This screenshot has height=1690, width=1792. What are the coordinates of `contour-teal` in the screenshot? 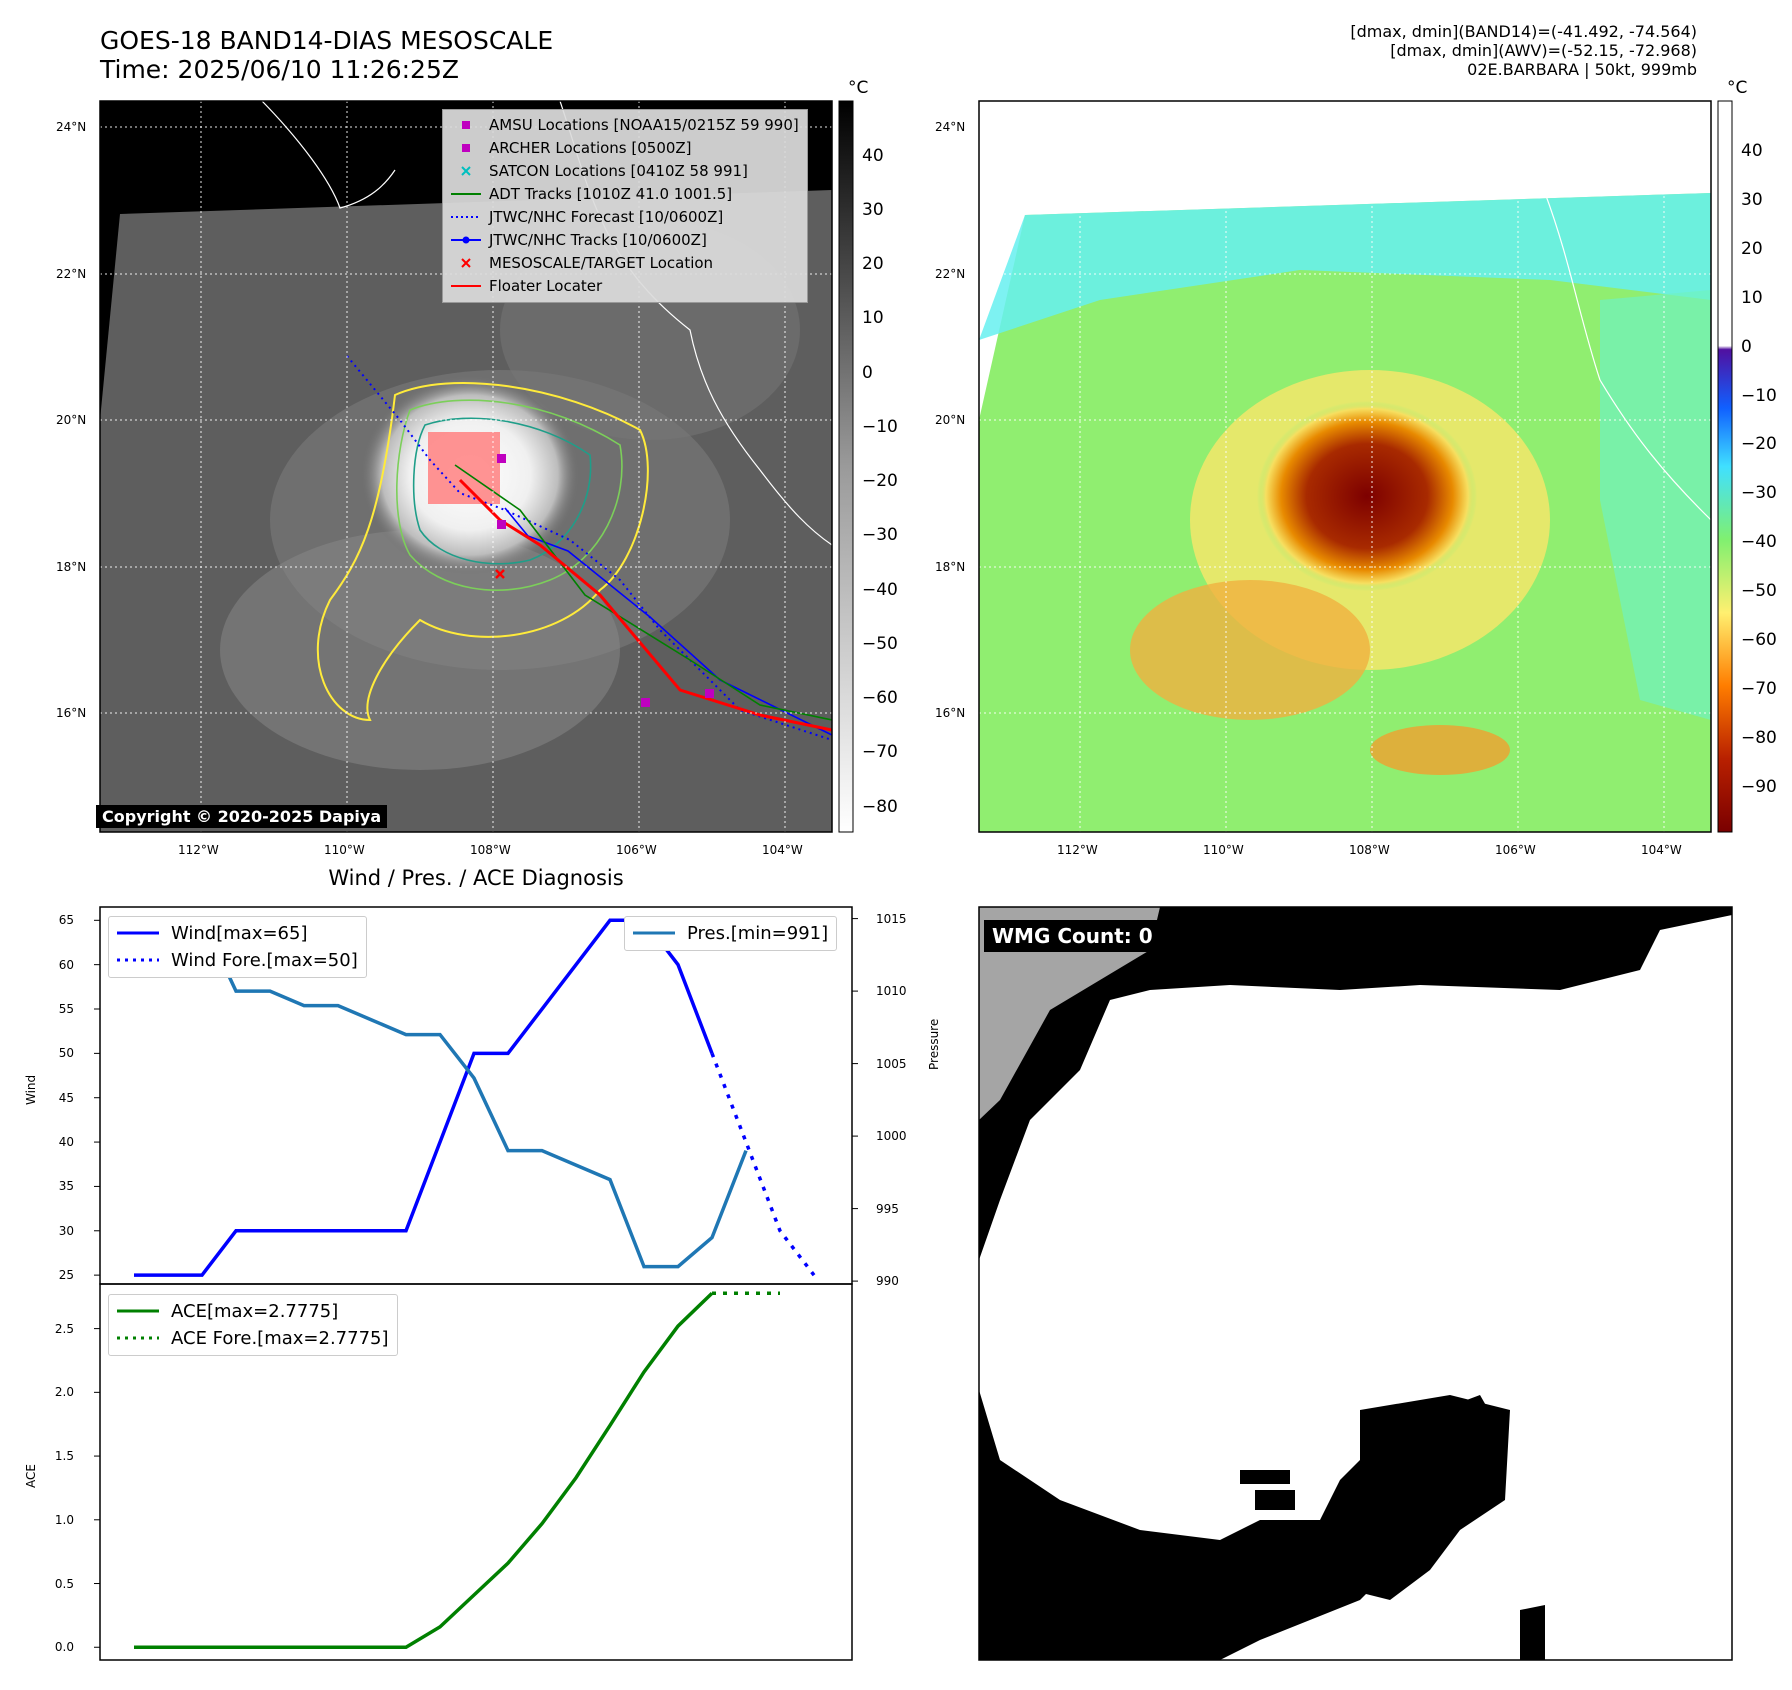 It's located at (502, 491).